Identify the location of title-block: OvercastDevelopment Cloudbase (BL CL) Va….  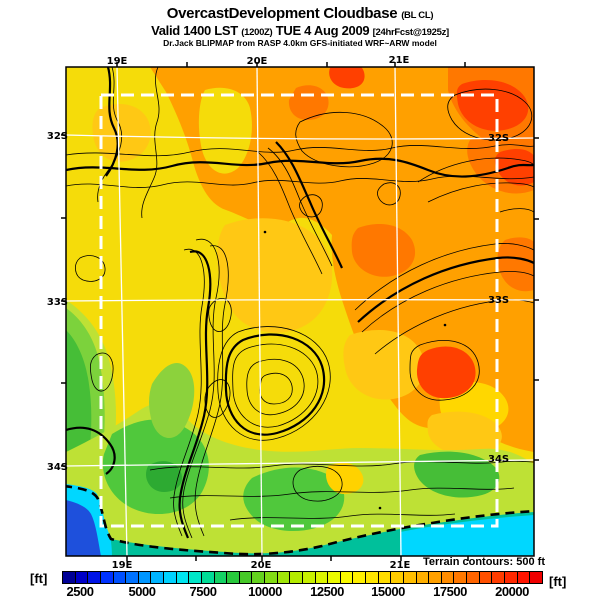
(300, 27).